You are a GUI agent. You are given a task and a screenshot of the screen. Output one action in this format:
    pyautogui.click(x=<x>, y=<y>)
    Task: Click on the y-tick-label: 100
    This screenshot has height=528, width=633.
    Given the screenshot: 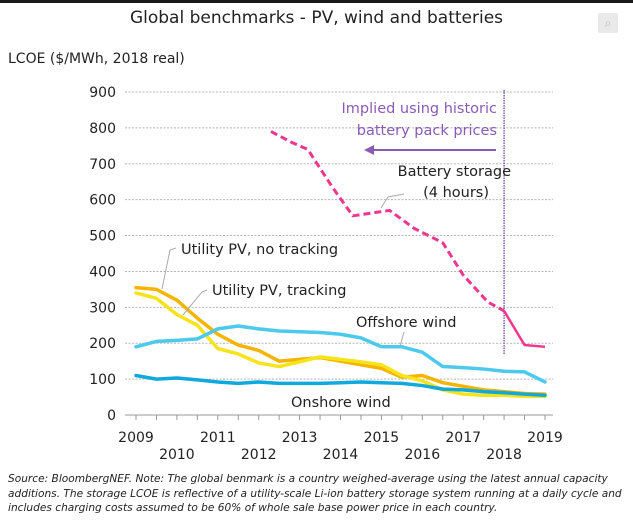 What is the action you would take?
    pyautogui.click(x=102, y=380)
    